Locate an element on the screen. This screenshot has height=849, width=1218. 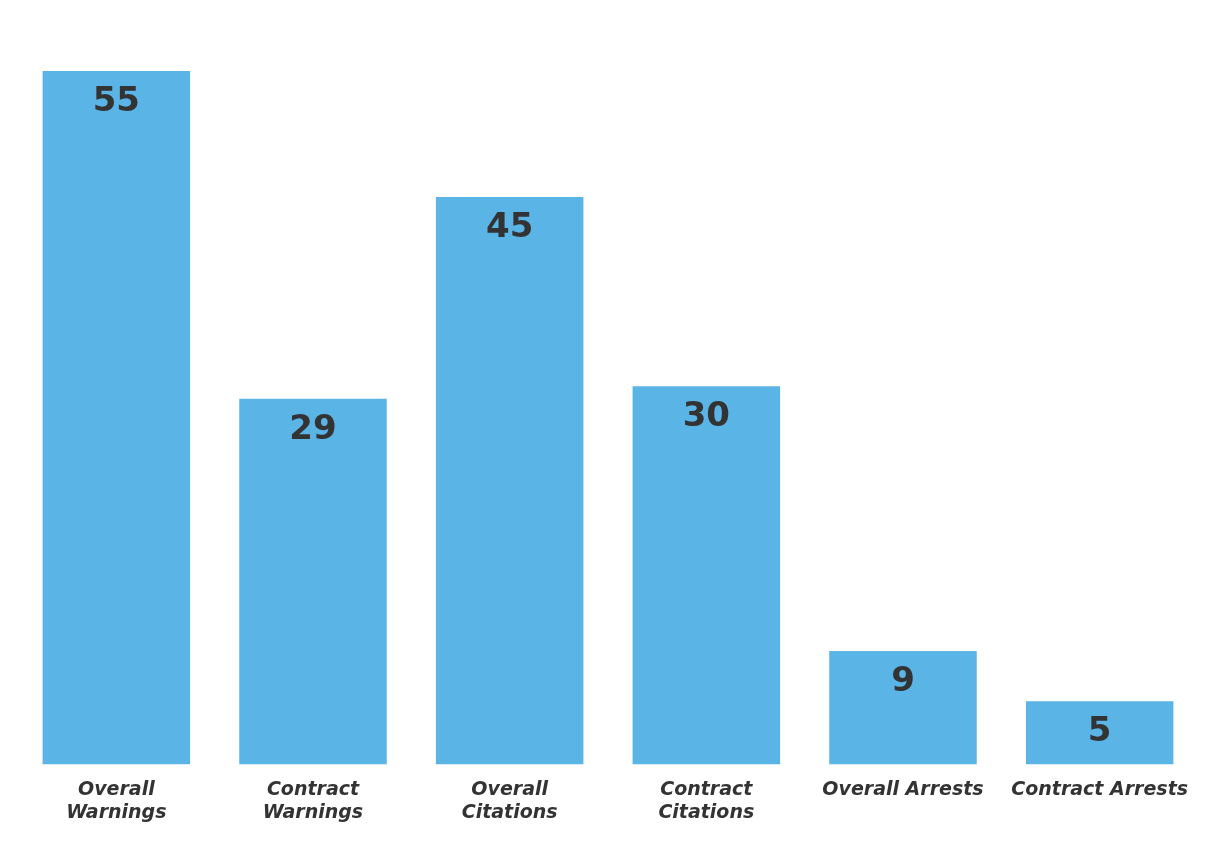
x-tick-label: Contract Warnings is located at coordinates (313, 799).